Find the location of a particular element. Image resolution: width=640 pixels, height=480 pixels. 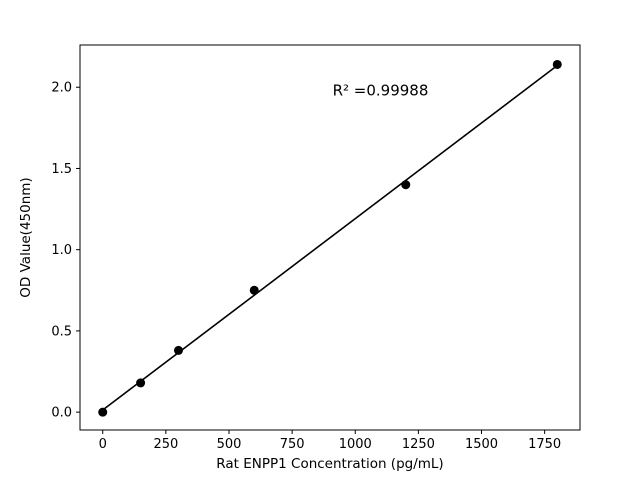

x-tick-label: 1000 is located at coordinates (355, 444).